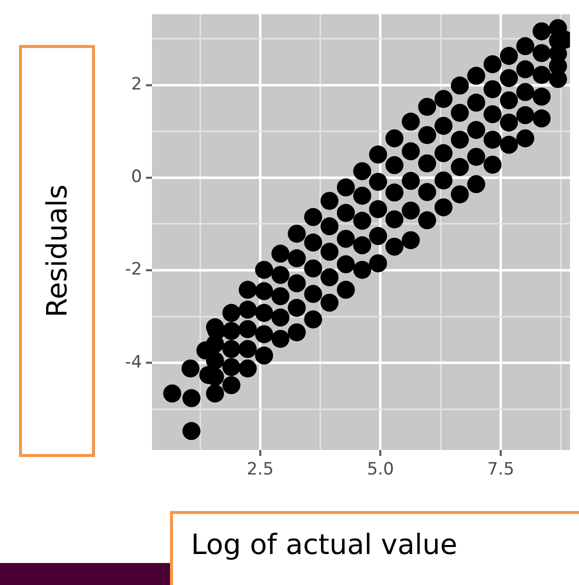 The width and height of the screenshot is (579, 585). What do you see at coordinates (133, 362) in the screenshot?
I see `y-tick-label: -4` at bounding box center [133, 362].